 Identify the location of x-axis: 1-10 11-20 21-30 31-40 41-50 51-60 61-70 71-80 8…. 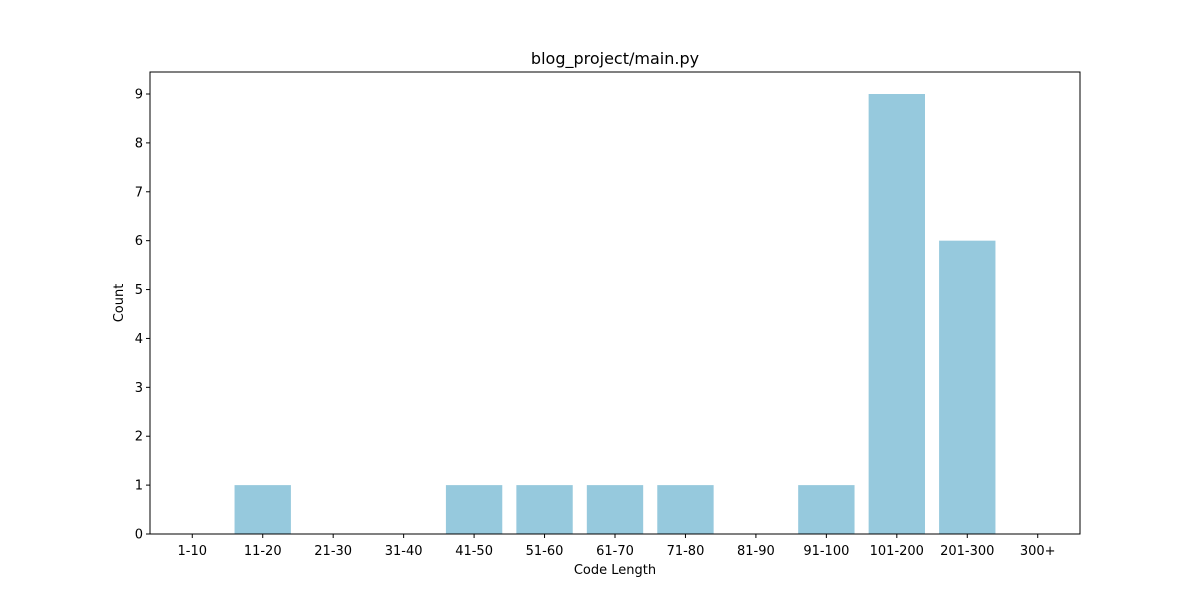
(617, 546).